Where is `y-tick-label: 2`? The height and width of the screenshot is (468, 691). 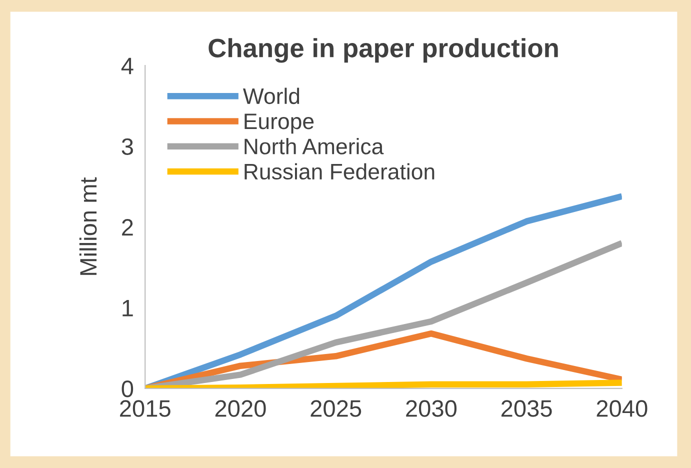
y-tick-label: 2 is located at coordinates (127, 227).